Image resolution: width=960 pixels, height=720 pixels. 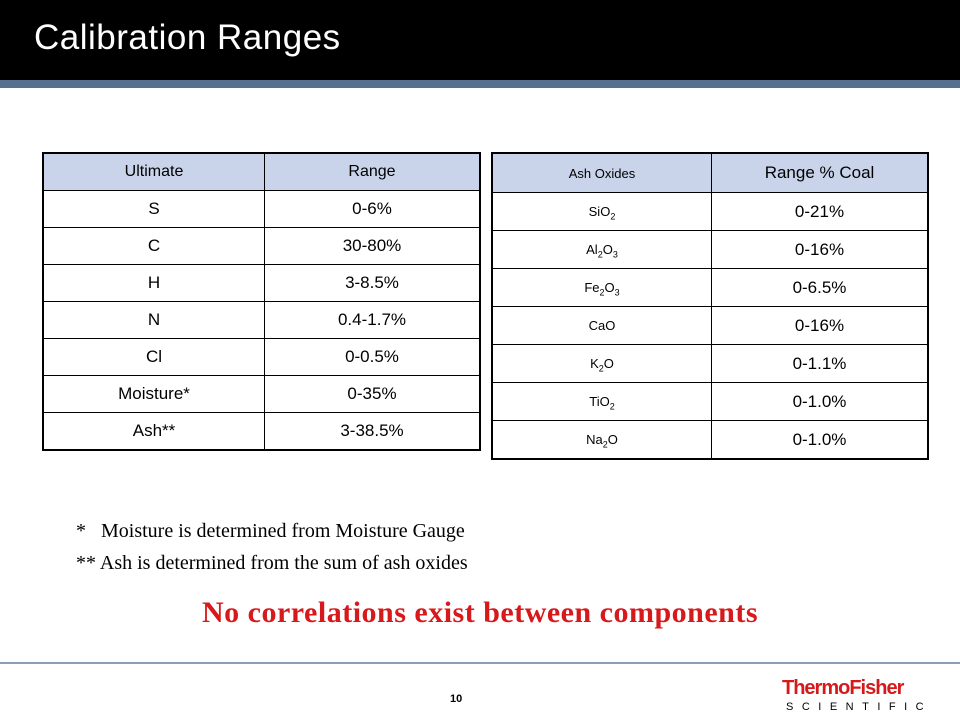 What do you see at coordinates (372, 319) in the screenshot?
I see `range-cell: 0.4-1.7%` at bounding box center [372, 319].